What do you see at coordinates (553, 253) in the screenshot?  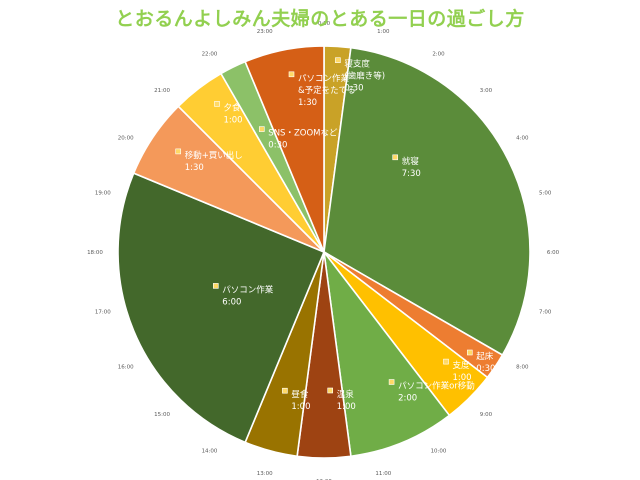 I see `hour-label: 6:00` at bounding box center [553, 253].